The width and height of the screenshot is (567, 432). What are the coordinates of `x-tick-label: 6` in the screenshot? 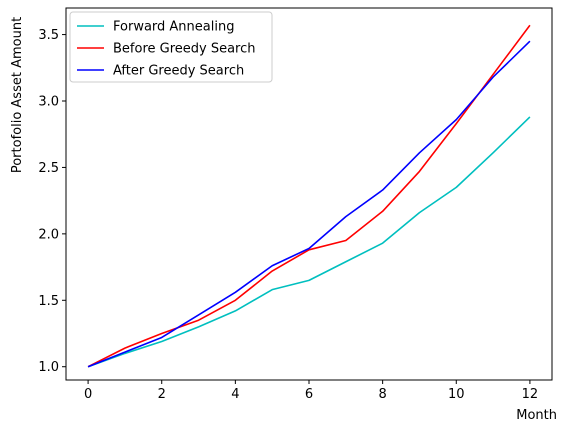 It's located at (309, 394).